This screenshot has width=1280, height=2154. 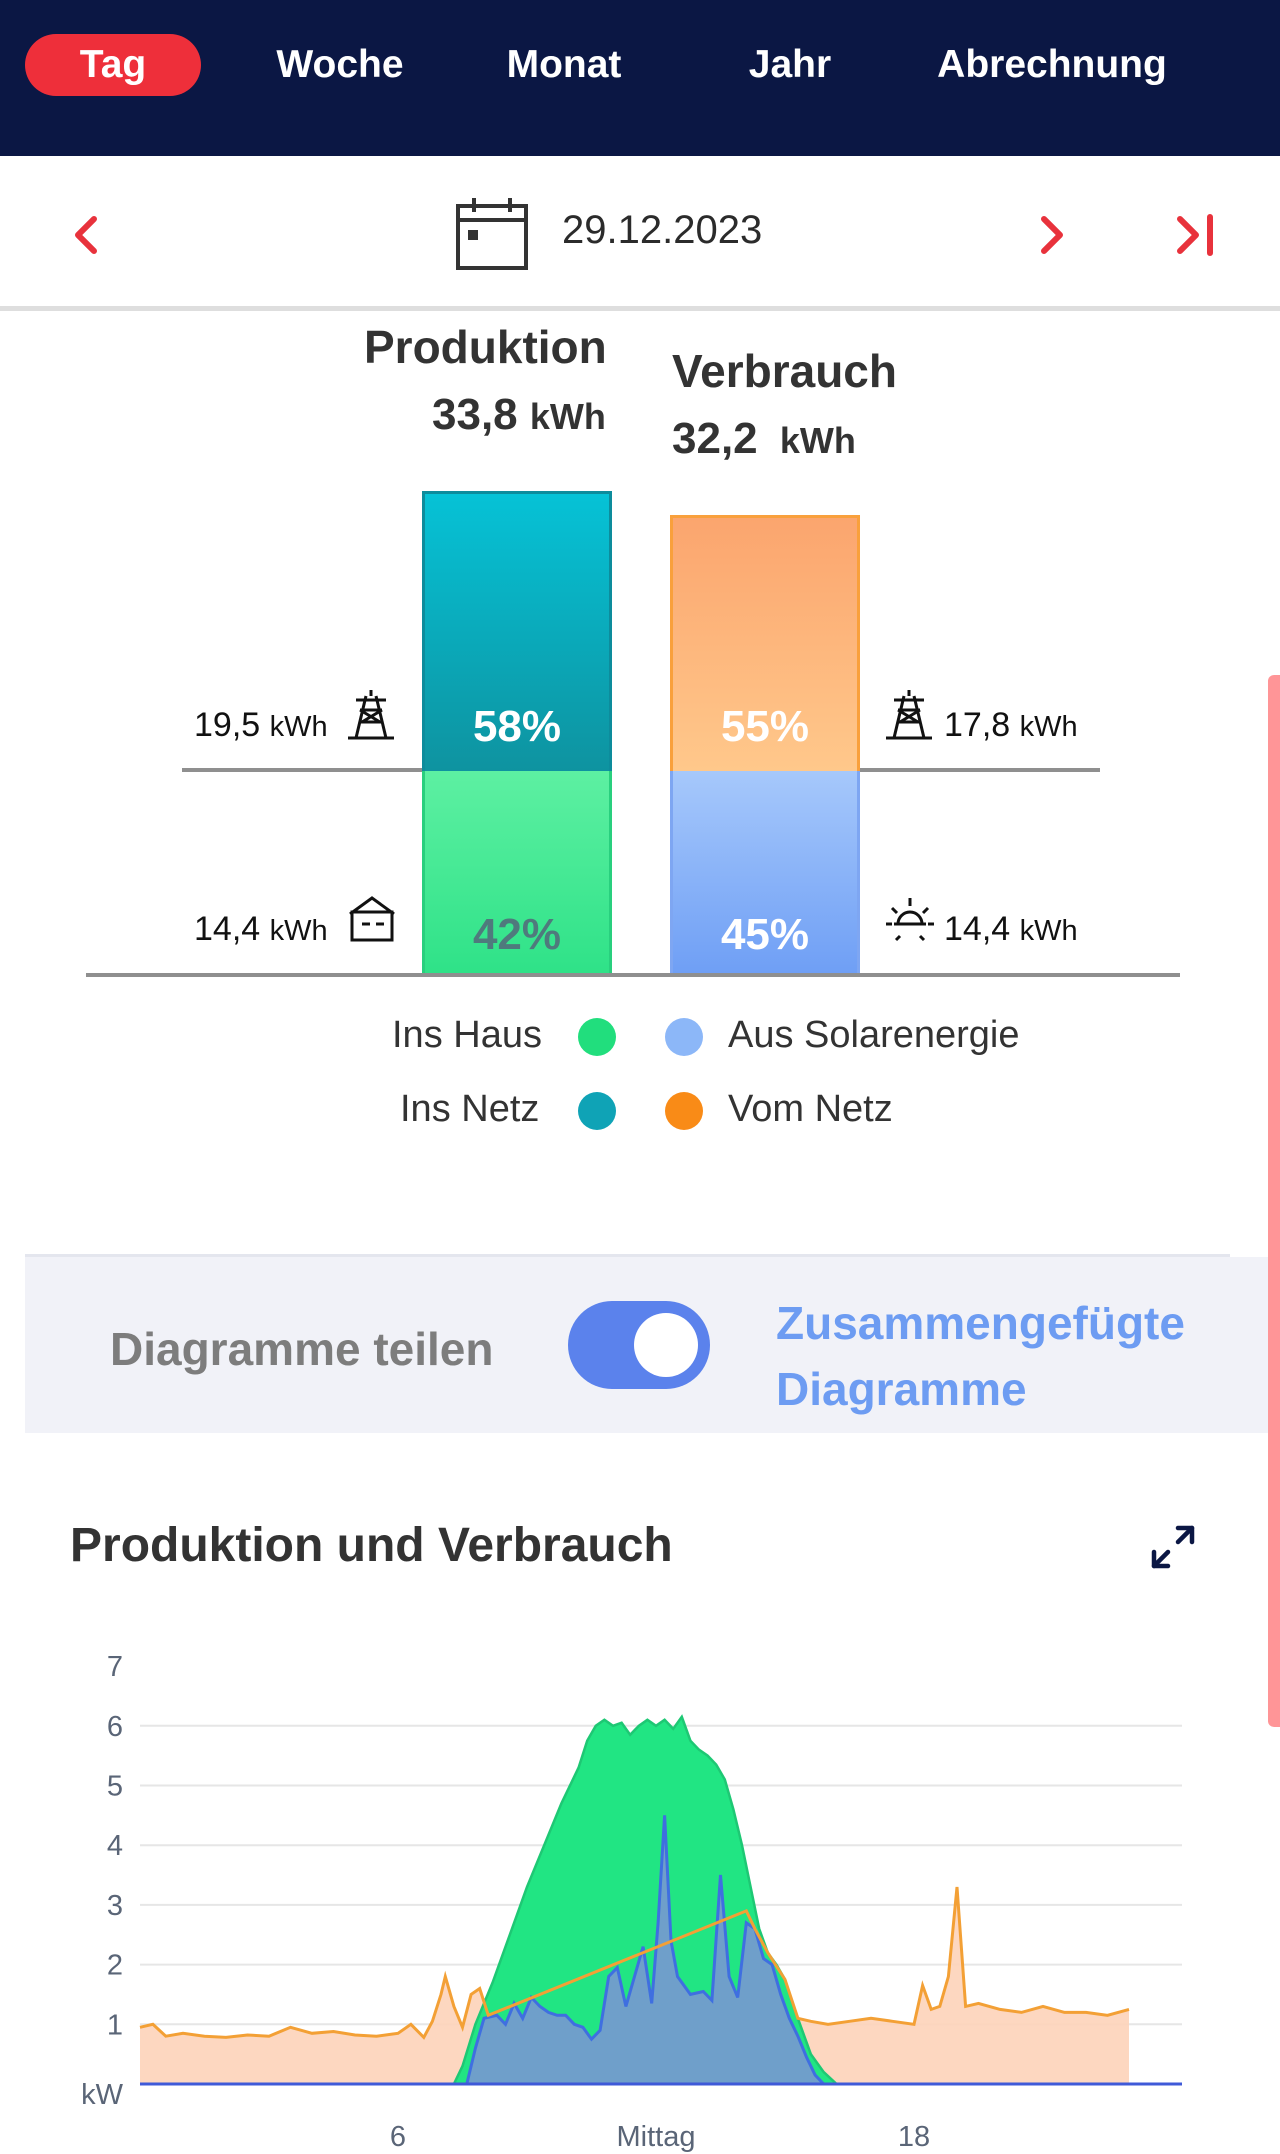 What do you see at coordinates (115, 1906) in the screenshot?
I see `y-tick-label: 3` at bounding box center [115, 1906].